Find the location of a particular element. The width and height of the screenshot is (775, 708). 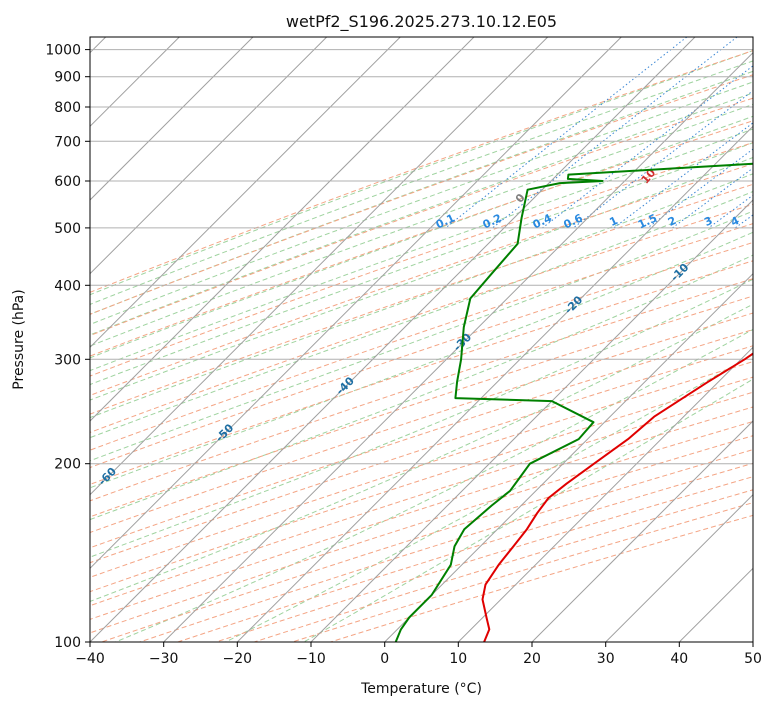

y-tick-label: 700 is located at coordinates (67, 142).